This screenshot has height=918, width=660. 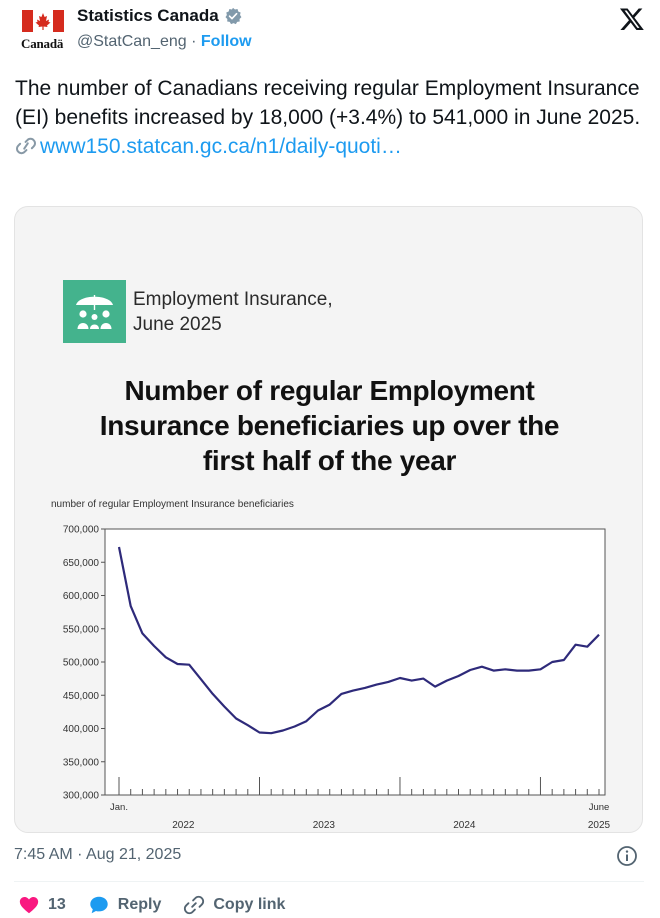 What do you see at coordinates (26, 146) in the screenshot?
I see `link-icon` at bounding box center [26, 146].